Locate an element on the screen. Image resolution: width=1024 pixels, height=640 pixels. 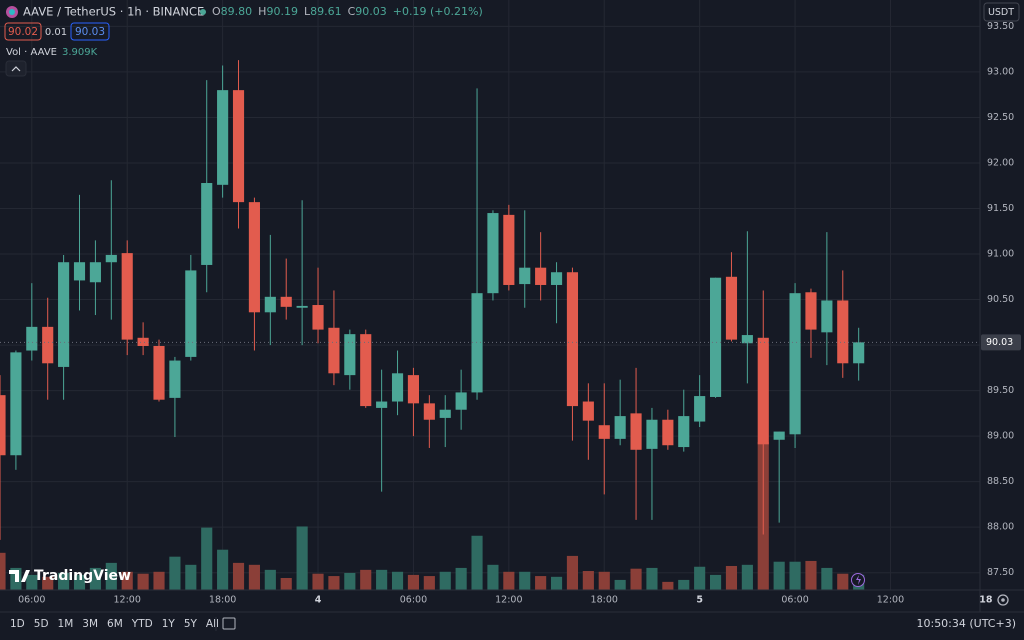
symbol-icon-inner is located at coordinates (12, 12).